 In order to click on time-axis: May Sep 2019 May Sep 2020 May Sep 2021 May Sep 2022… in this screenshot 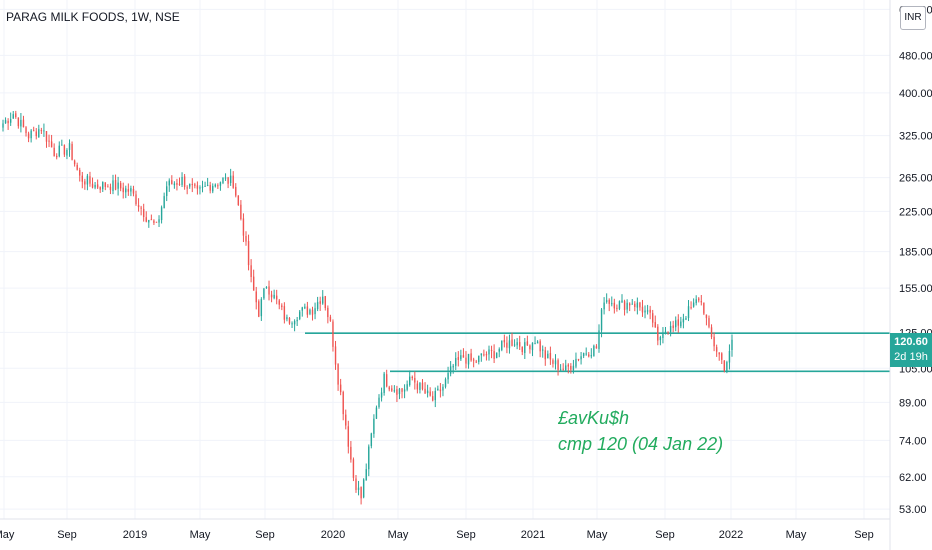, I will do `click(437, 535)`.